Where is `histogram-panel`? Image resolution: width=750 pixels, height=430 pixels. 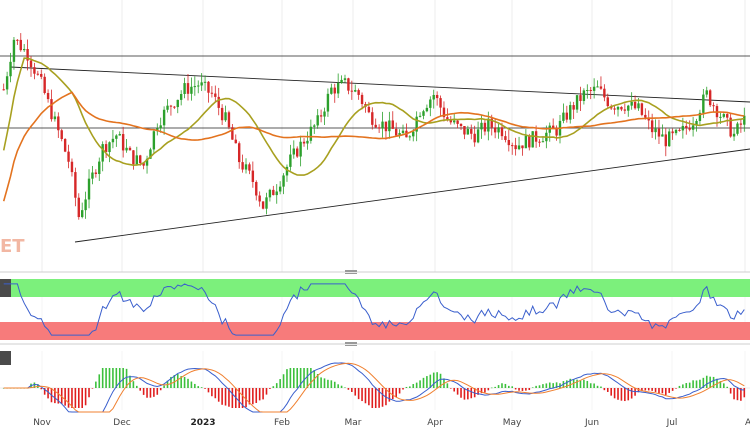 histogram-panel is located at coordinates (375, 382).